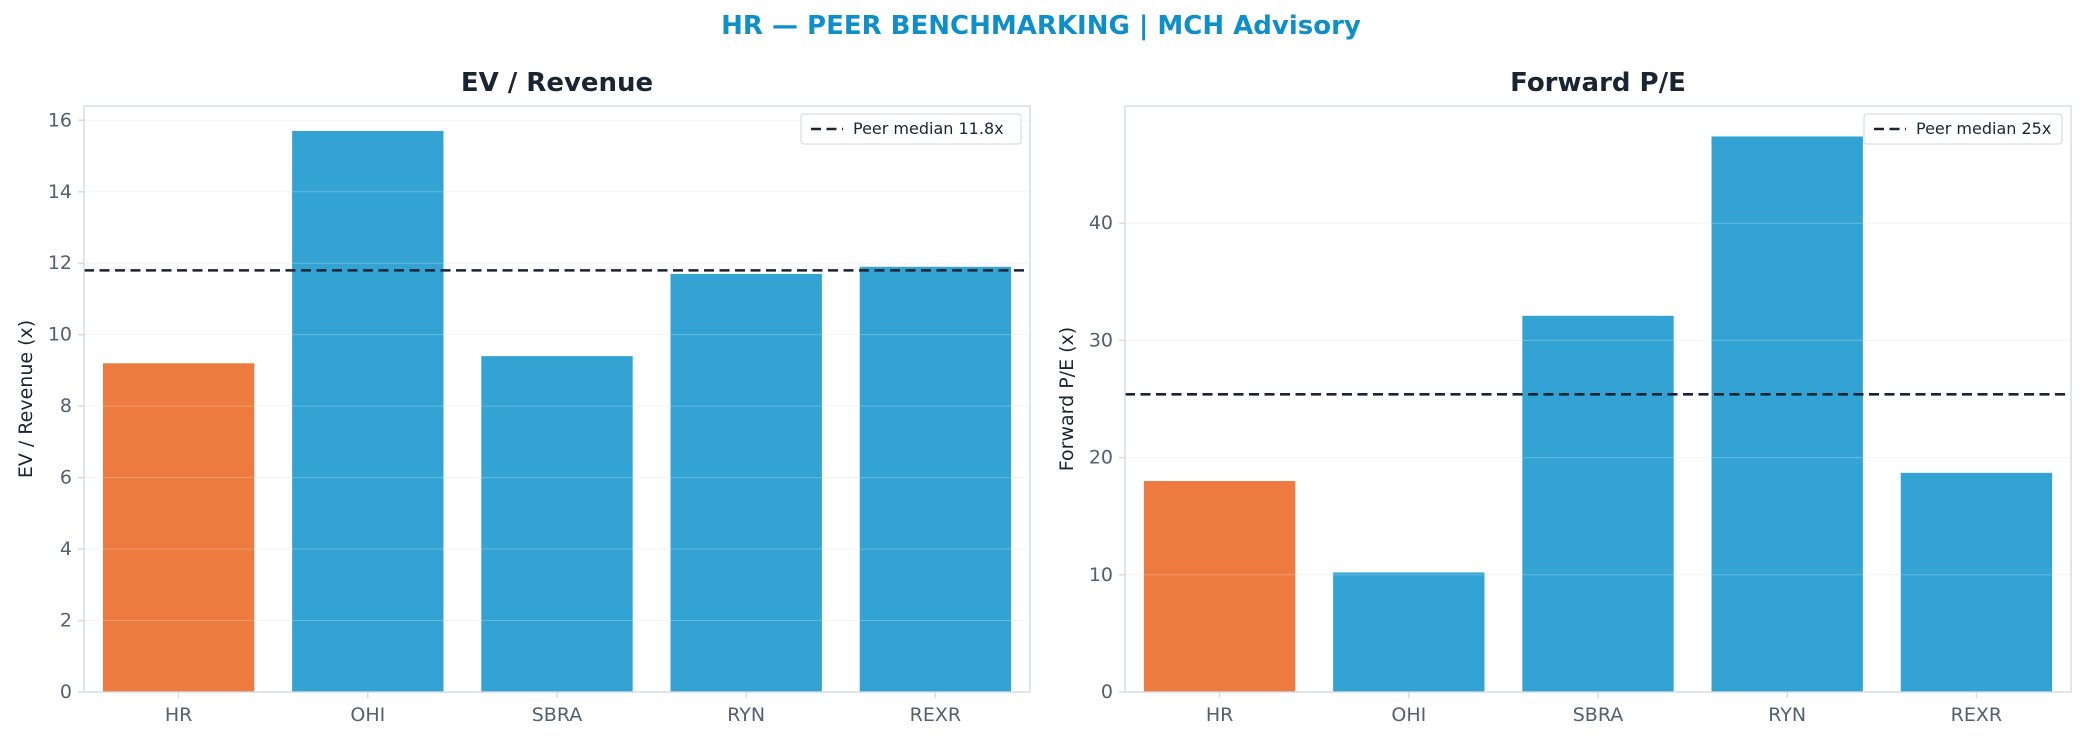 This screenshot has width=2083, height=742. Describe the element at coordinates (66, 406) in the screenshot. I see `y-tick-label: 8` at that location.